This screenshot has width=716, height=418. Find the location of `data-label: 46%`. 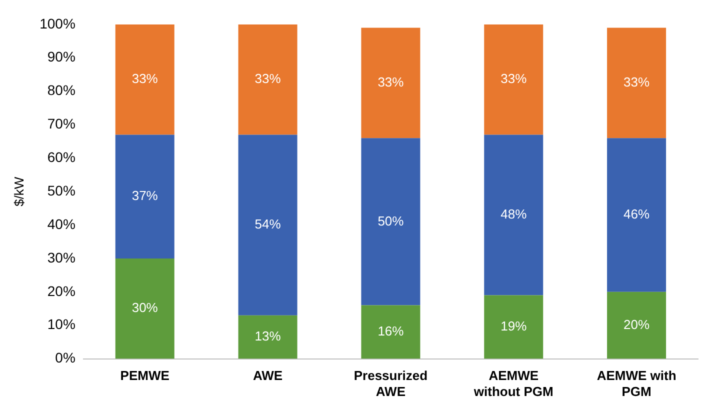

data-label: 46% is located at coordinates (637, 214).